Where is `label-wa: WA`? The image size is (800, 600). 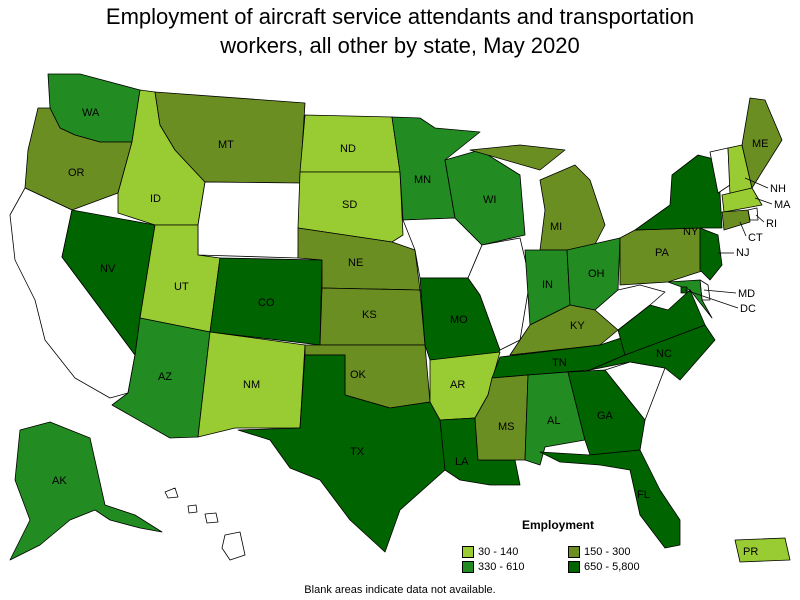
label-wa: WA is located at coordinates (91, 113).